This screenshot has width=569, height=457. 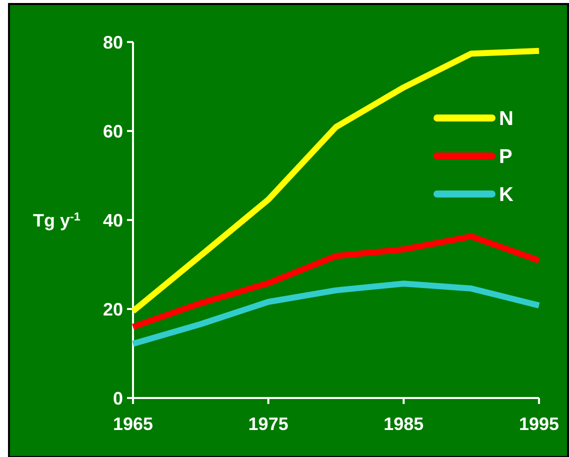 What do you see at coordinates (133, 424) in the screenshot?
I see `x-tick-label: 1965` at bounding box center [133, 424].